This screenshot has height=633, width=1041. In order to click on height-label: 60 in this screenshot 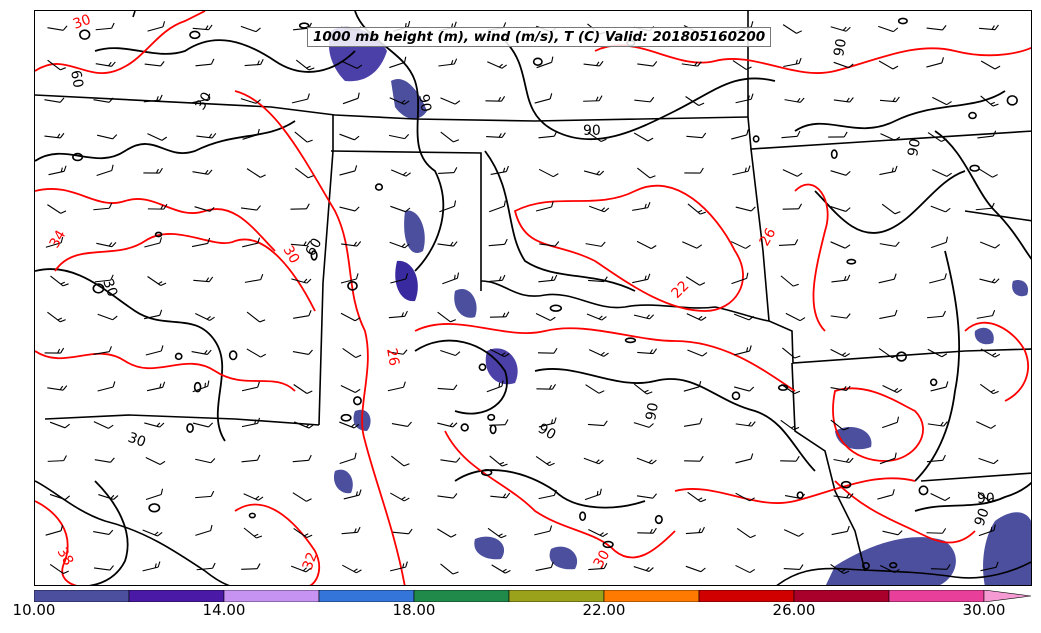, I will do `click(314, 247)`.